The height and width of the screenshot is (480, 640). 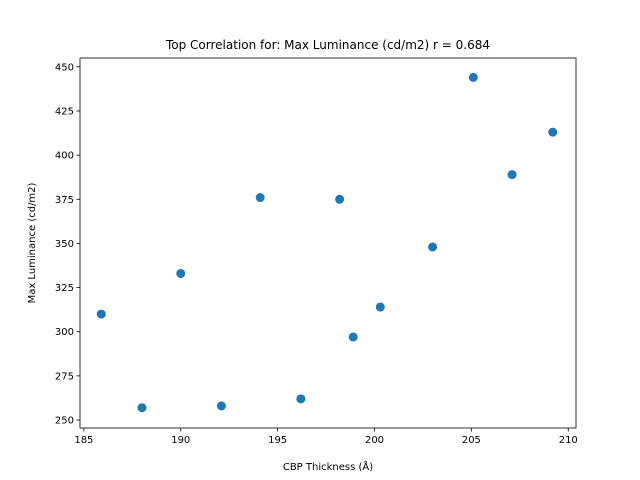 What do you see at coordinates (471, 440) in the screenshot?
I see `x-tick-label: 205` at bounding box center [471, 440].